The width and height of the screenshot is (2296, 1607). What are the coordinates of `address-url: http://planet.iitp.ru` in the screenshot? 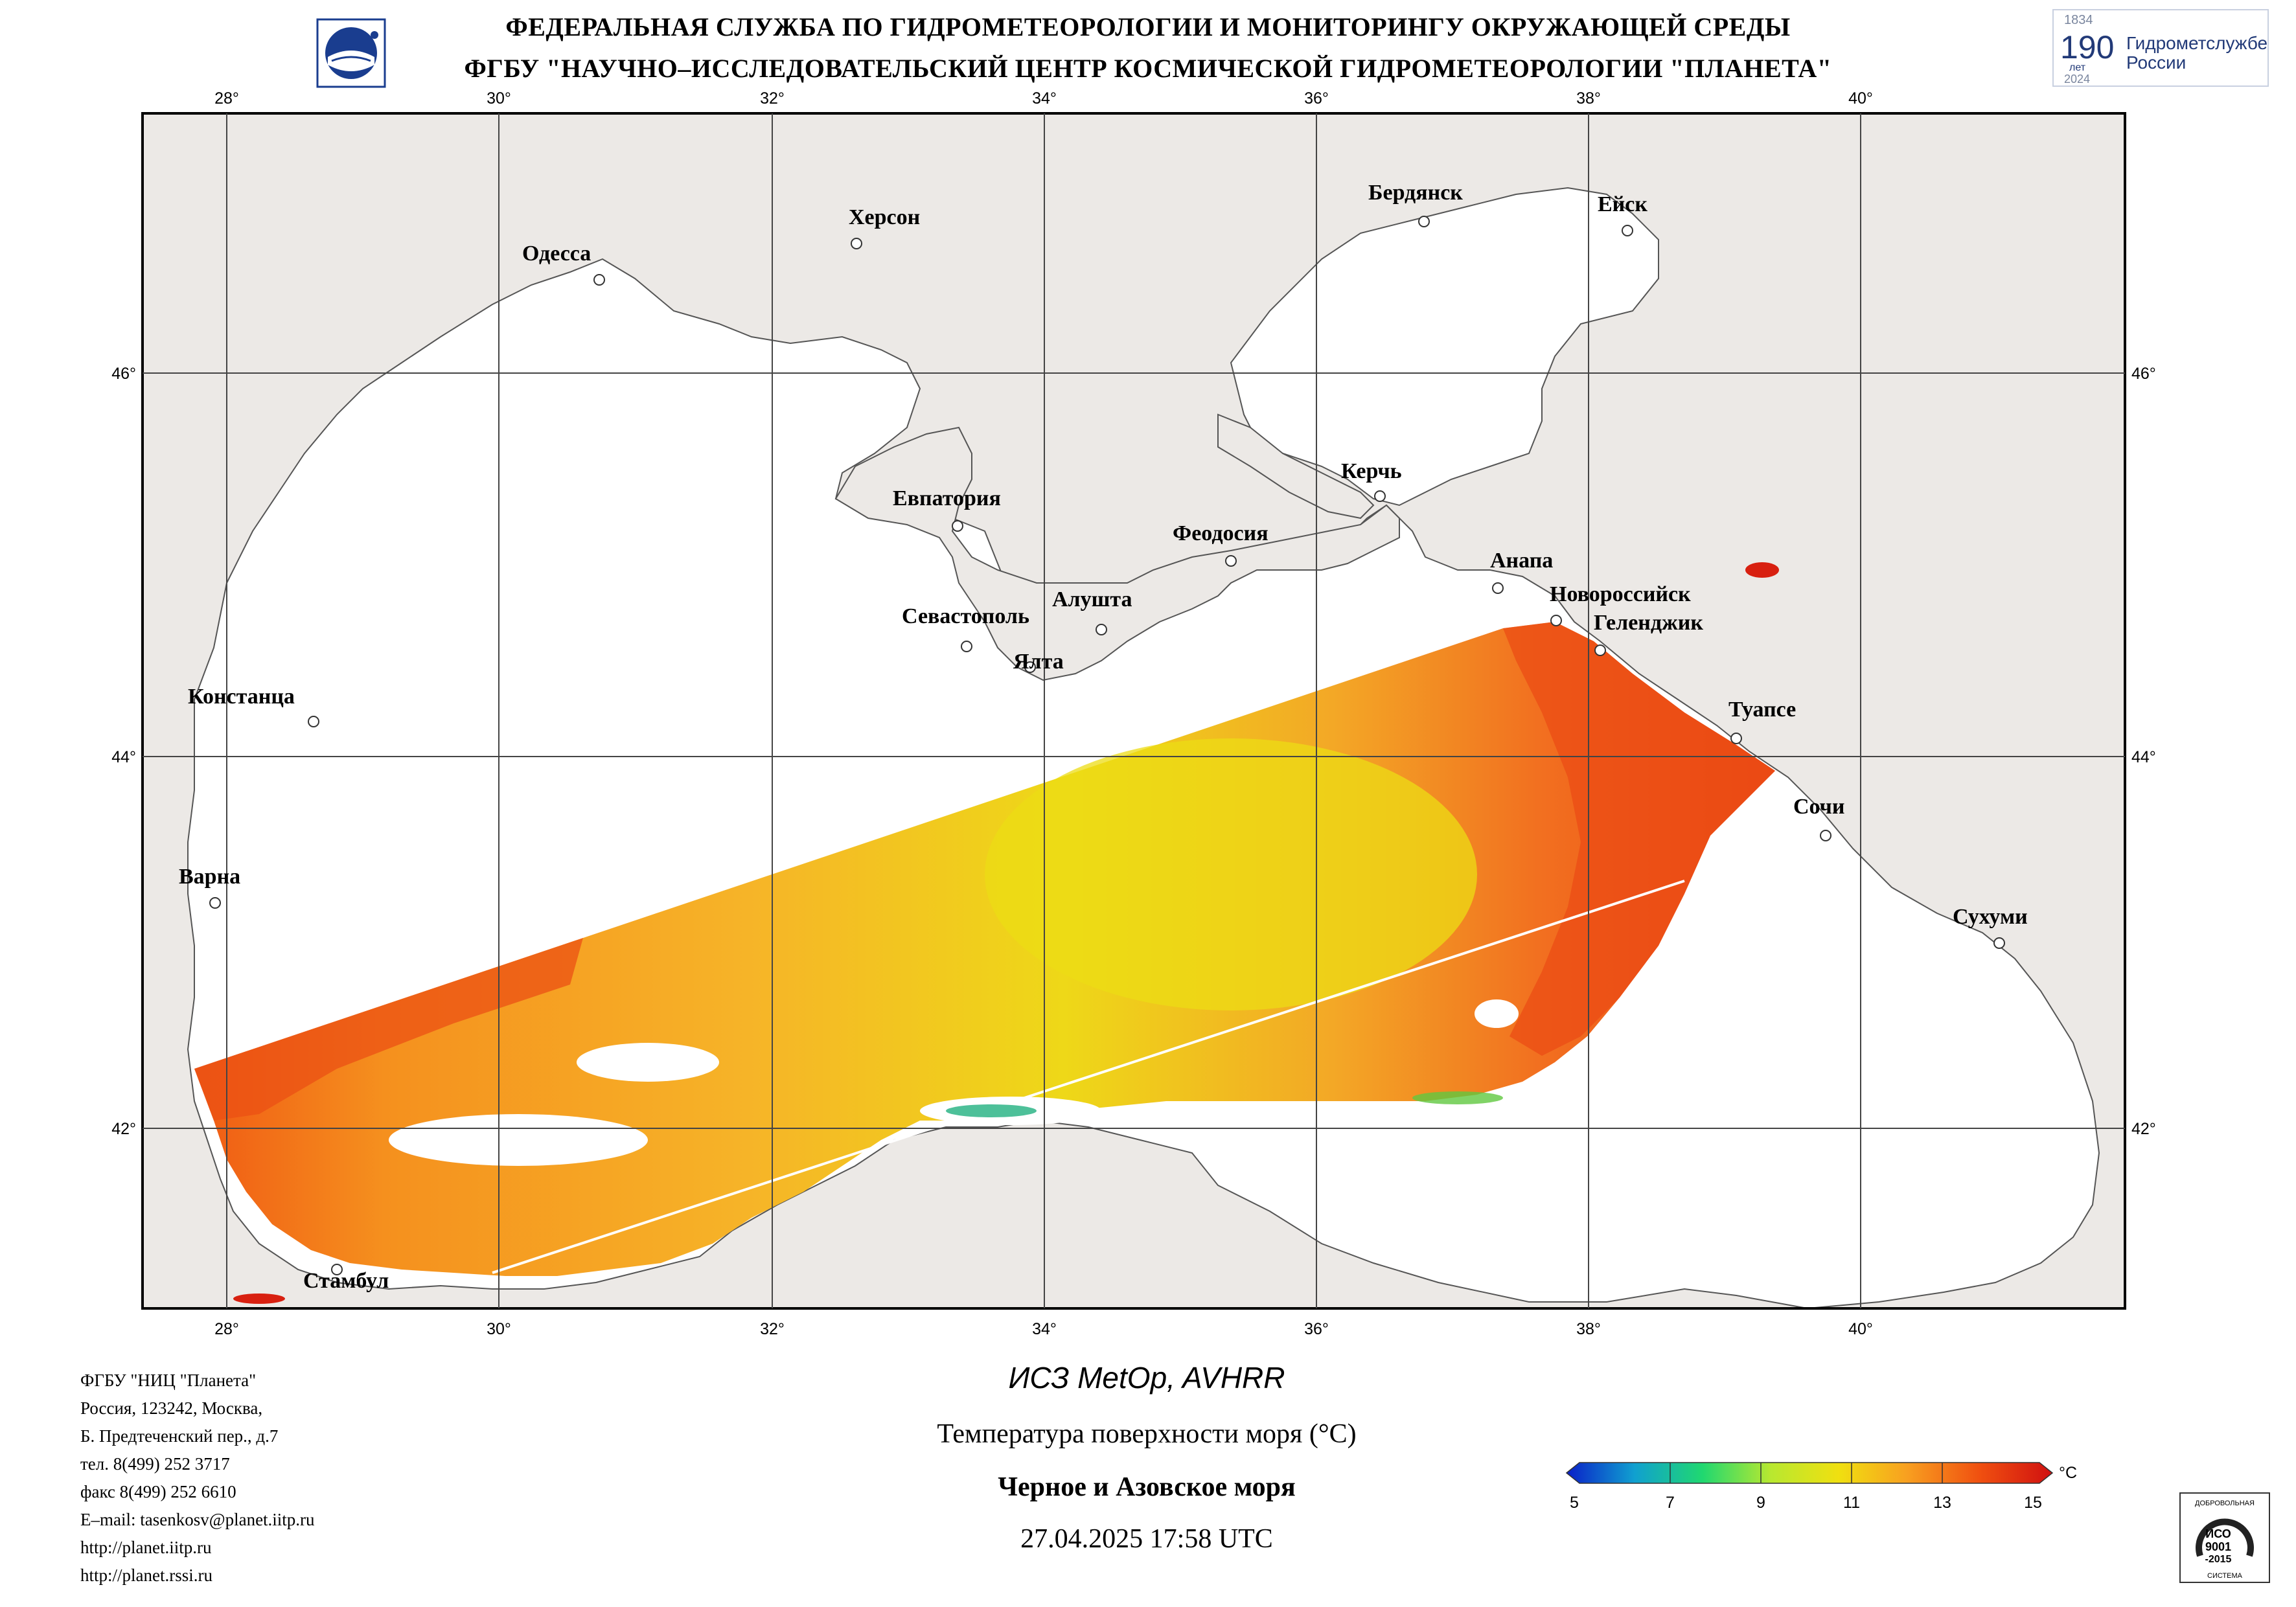 It's located at (146, 1548).